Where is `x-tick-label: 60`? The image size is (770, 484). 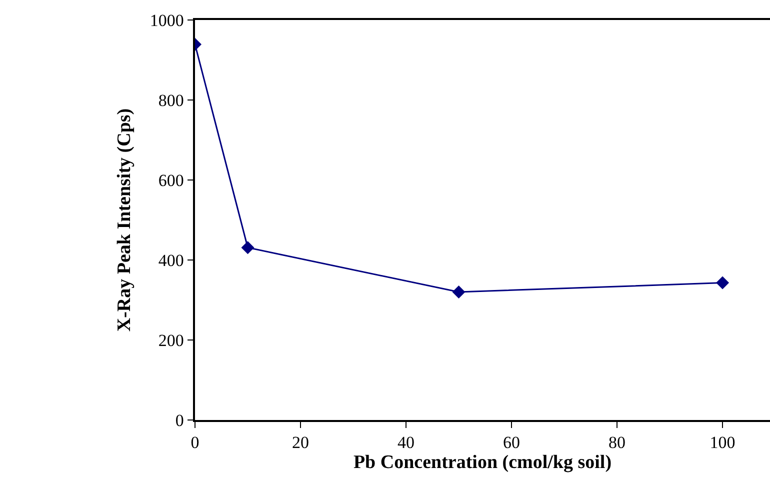
x-tick-label: 60 is located at coordinates (511, 442).